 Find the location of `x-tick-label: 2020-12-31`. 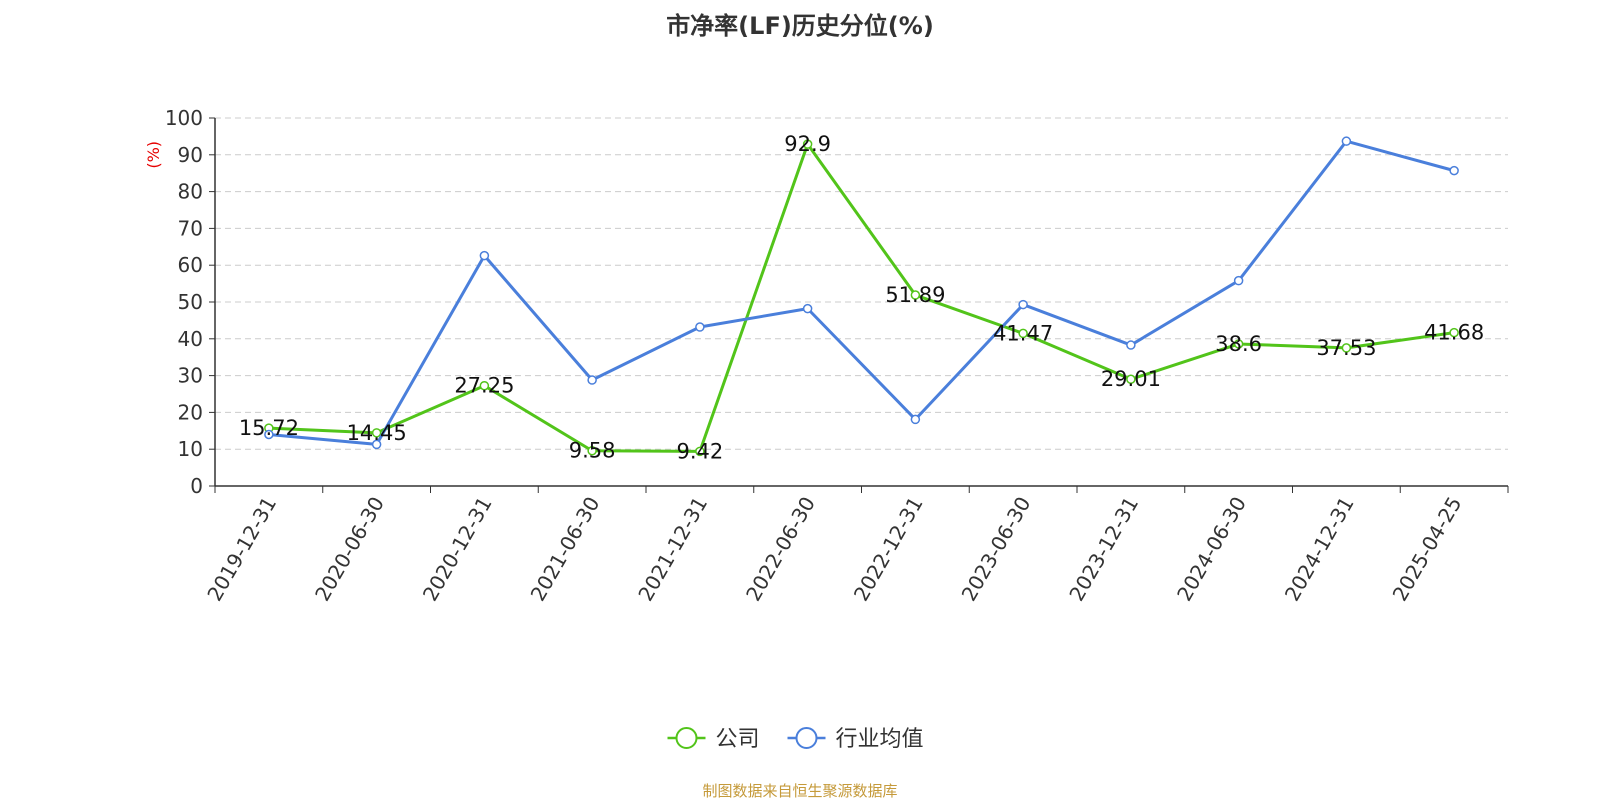

x-tick-label: 2020-12-31 is located at coordinates (457, 549).